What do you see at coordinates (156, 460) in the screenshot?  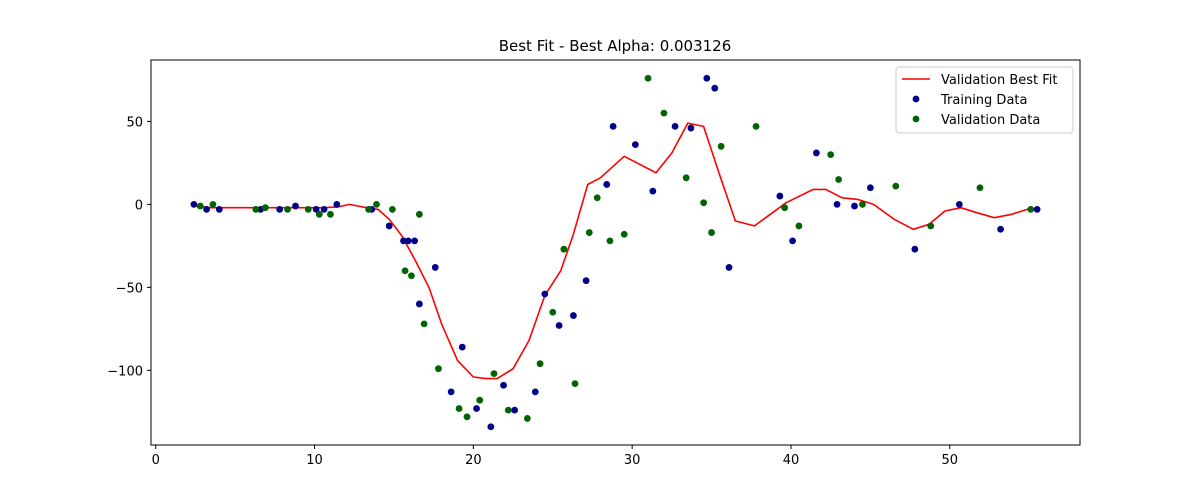 I see `x-tick-label: 0` at bounding box center [156, 460].